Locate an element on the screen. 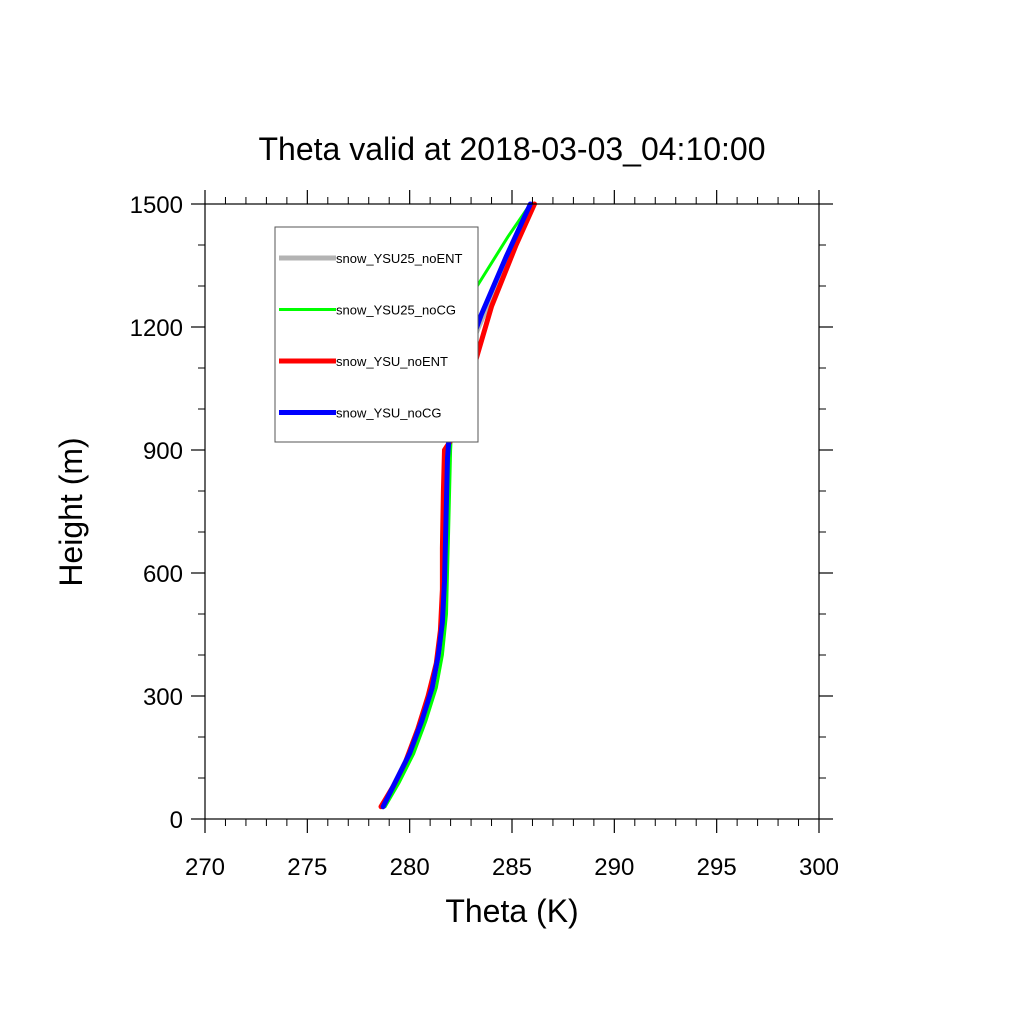  y-tick-label: 600 is located at coordinates (163, 574).